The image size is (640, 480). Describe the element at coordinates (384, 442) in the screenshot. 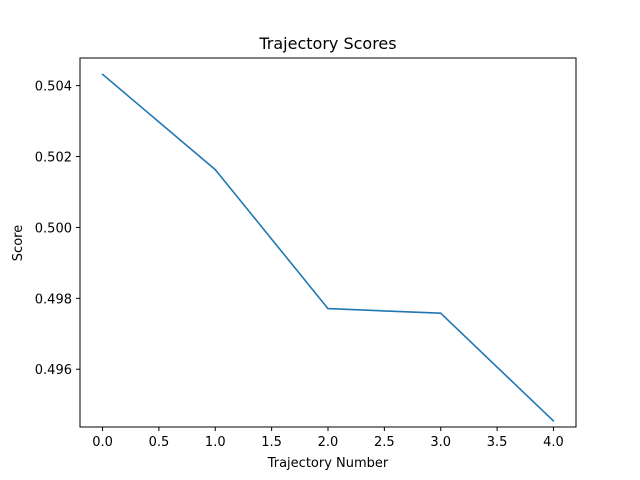

I see `x-tick-label: 2.5` at that location.